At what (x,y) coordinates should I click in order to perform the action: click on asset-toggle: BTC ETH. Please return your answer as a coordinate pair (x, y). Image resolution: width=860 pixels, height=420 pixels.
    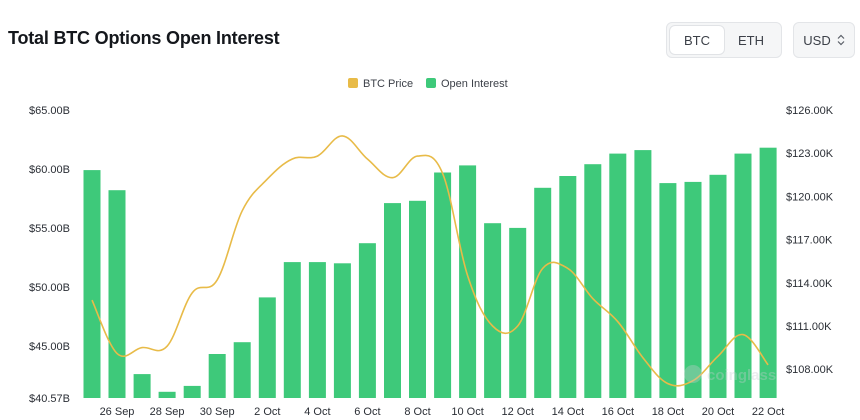
    Looking at the image, I should click on (724, 40).